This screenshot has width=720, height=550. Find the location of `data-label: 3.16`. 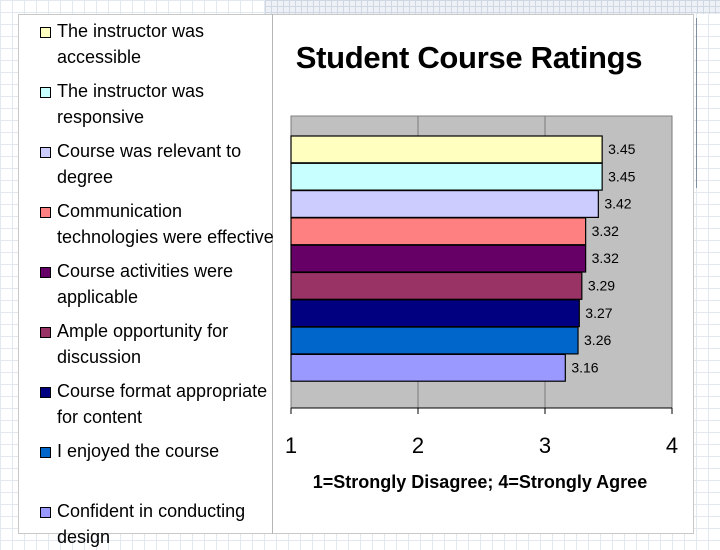

data-label: 3.16 is located at coordinates (584, 367).